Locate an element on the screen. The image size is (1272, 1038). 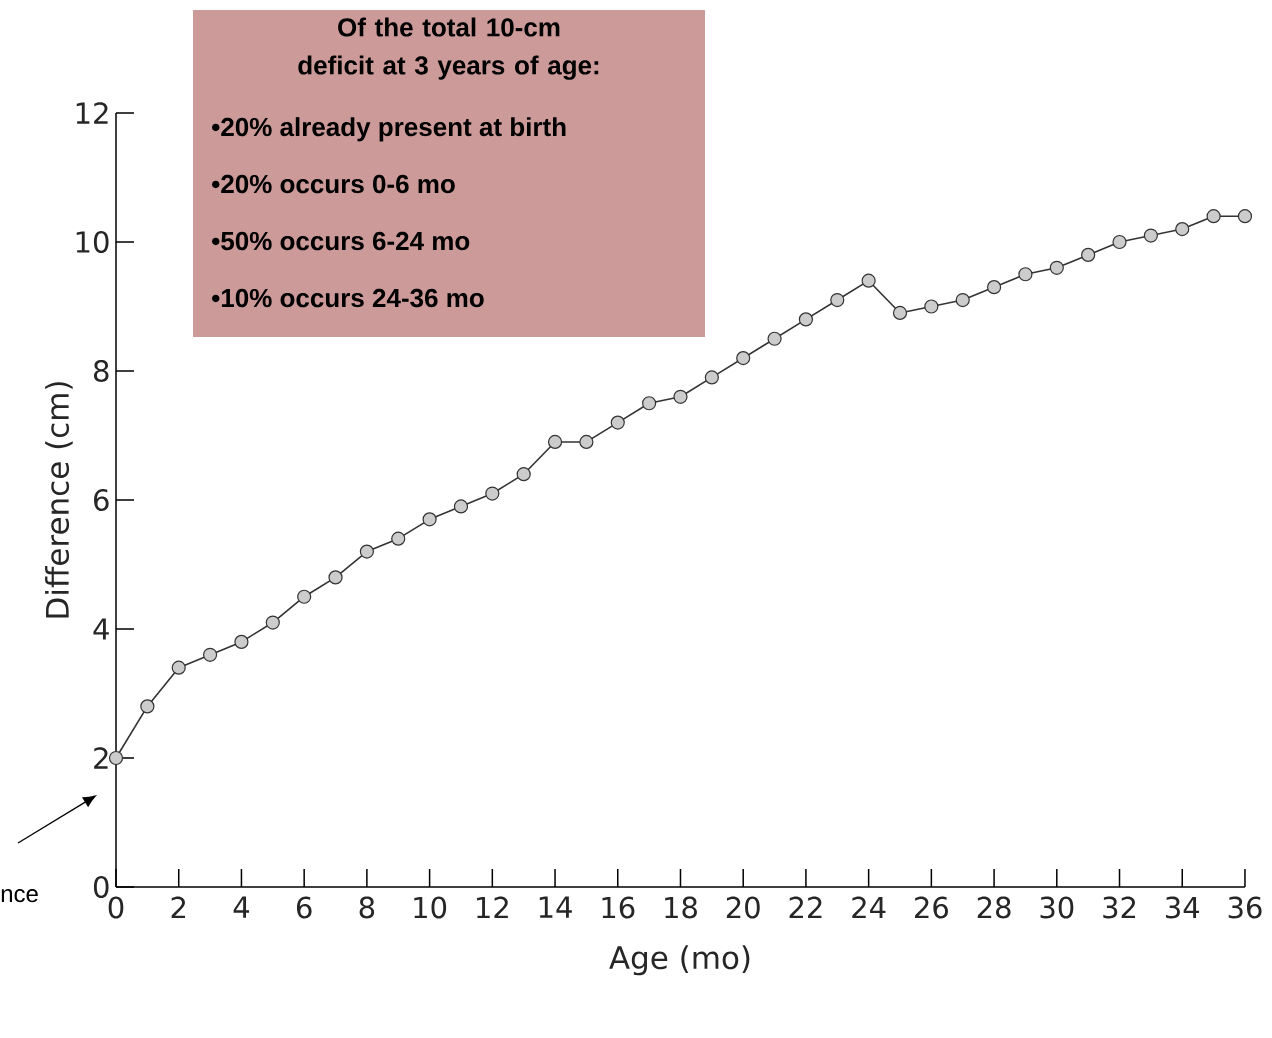
x-tick-label: 8 is located at coordinates (367, 907).